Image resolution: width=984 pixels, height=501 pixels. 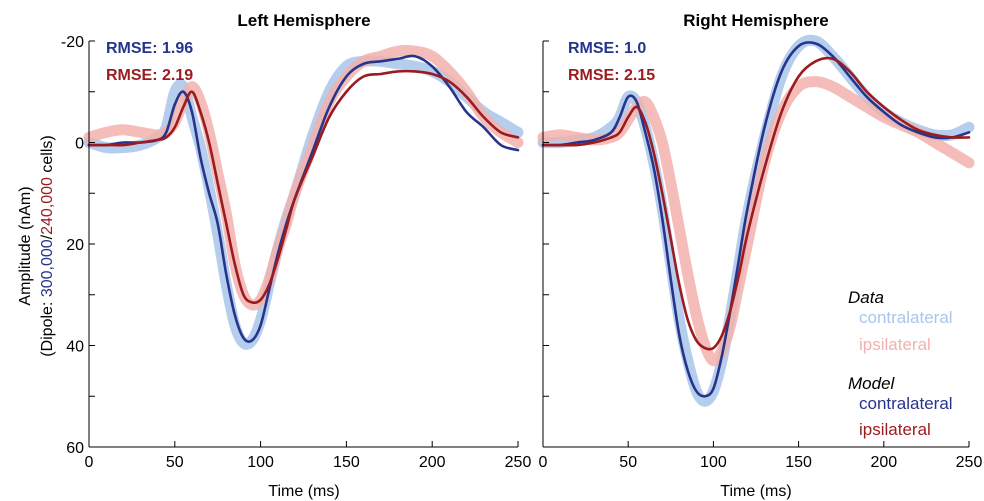 I want to click on left-y-tick-label: 40, so click(x=75, y=347).